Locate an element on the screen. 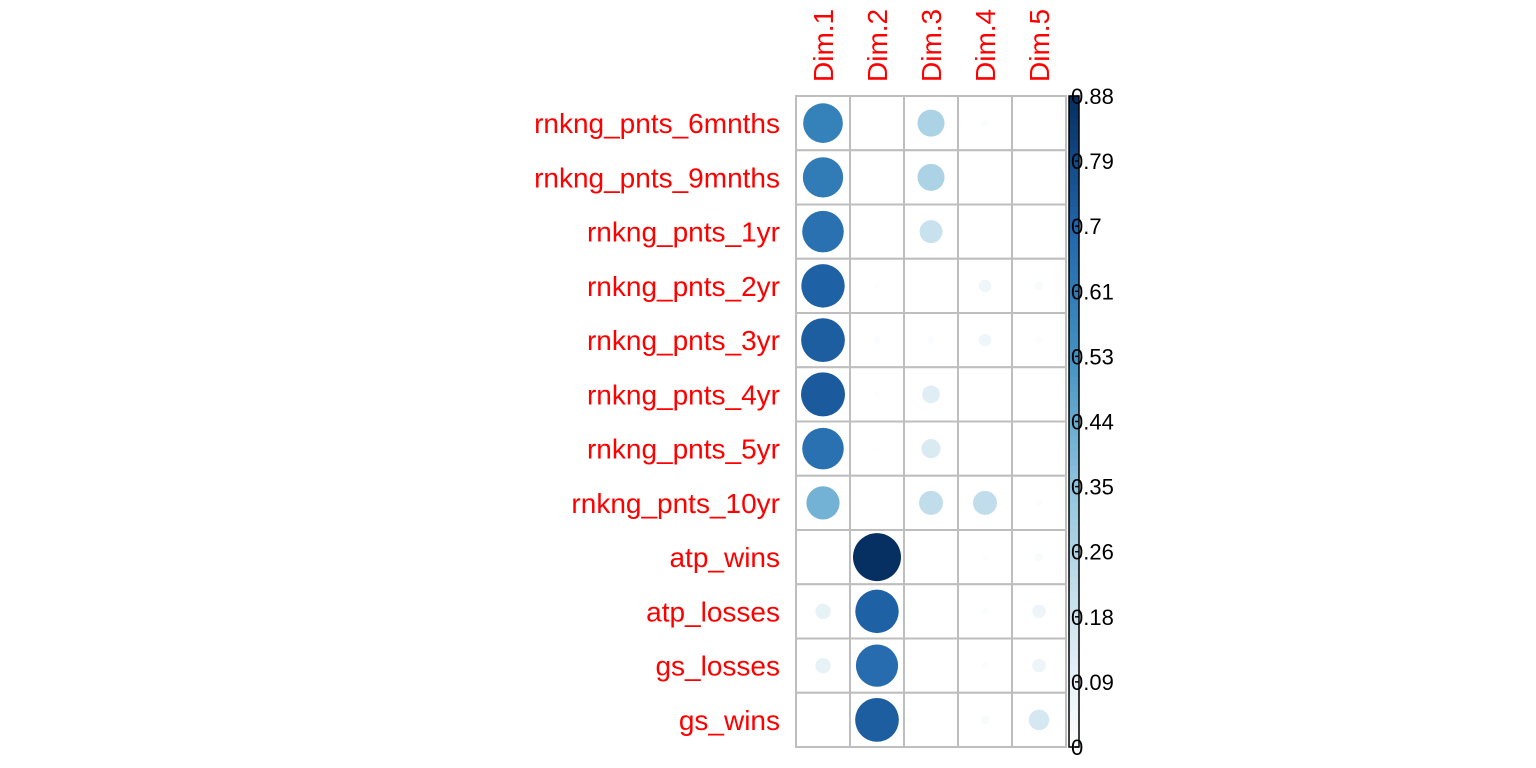 This screenshot has width=1536, height=768. column-label: Dim.1 is located at coordinates (823, 45).